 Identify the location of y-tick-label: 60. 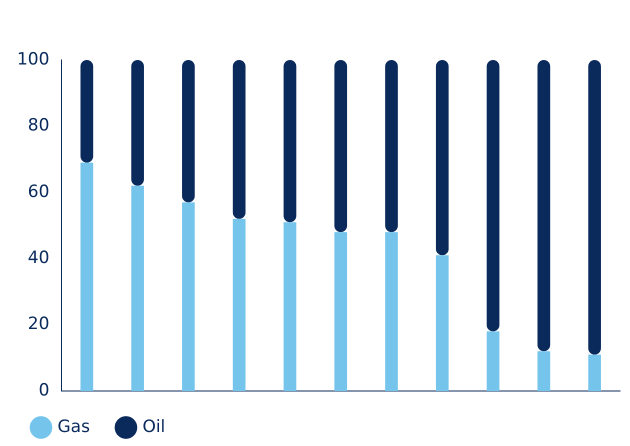
(39, 192).